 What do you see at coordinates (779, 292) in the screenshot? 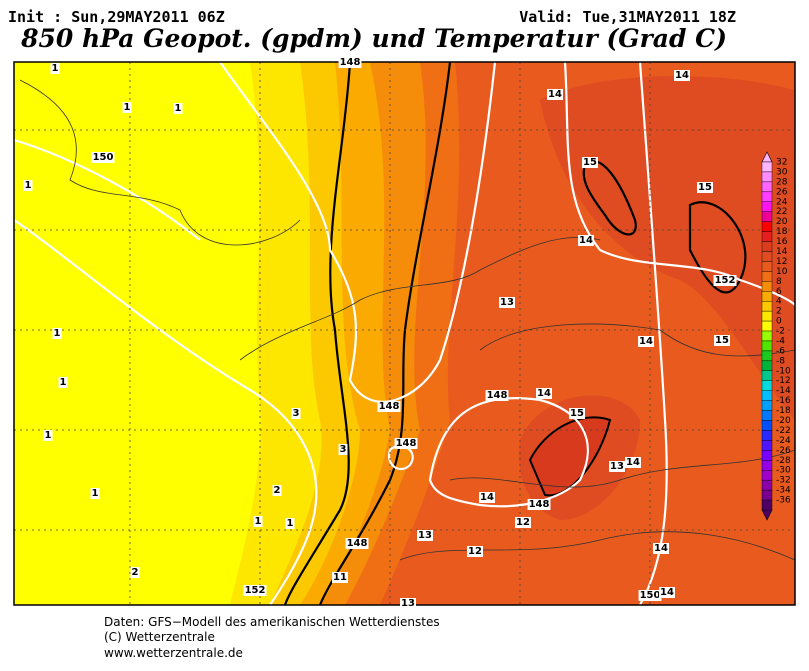
I see `legend-label: 6` at bounding box center [779, 292].